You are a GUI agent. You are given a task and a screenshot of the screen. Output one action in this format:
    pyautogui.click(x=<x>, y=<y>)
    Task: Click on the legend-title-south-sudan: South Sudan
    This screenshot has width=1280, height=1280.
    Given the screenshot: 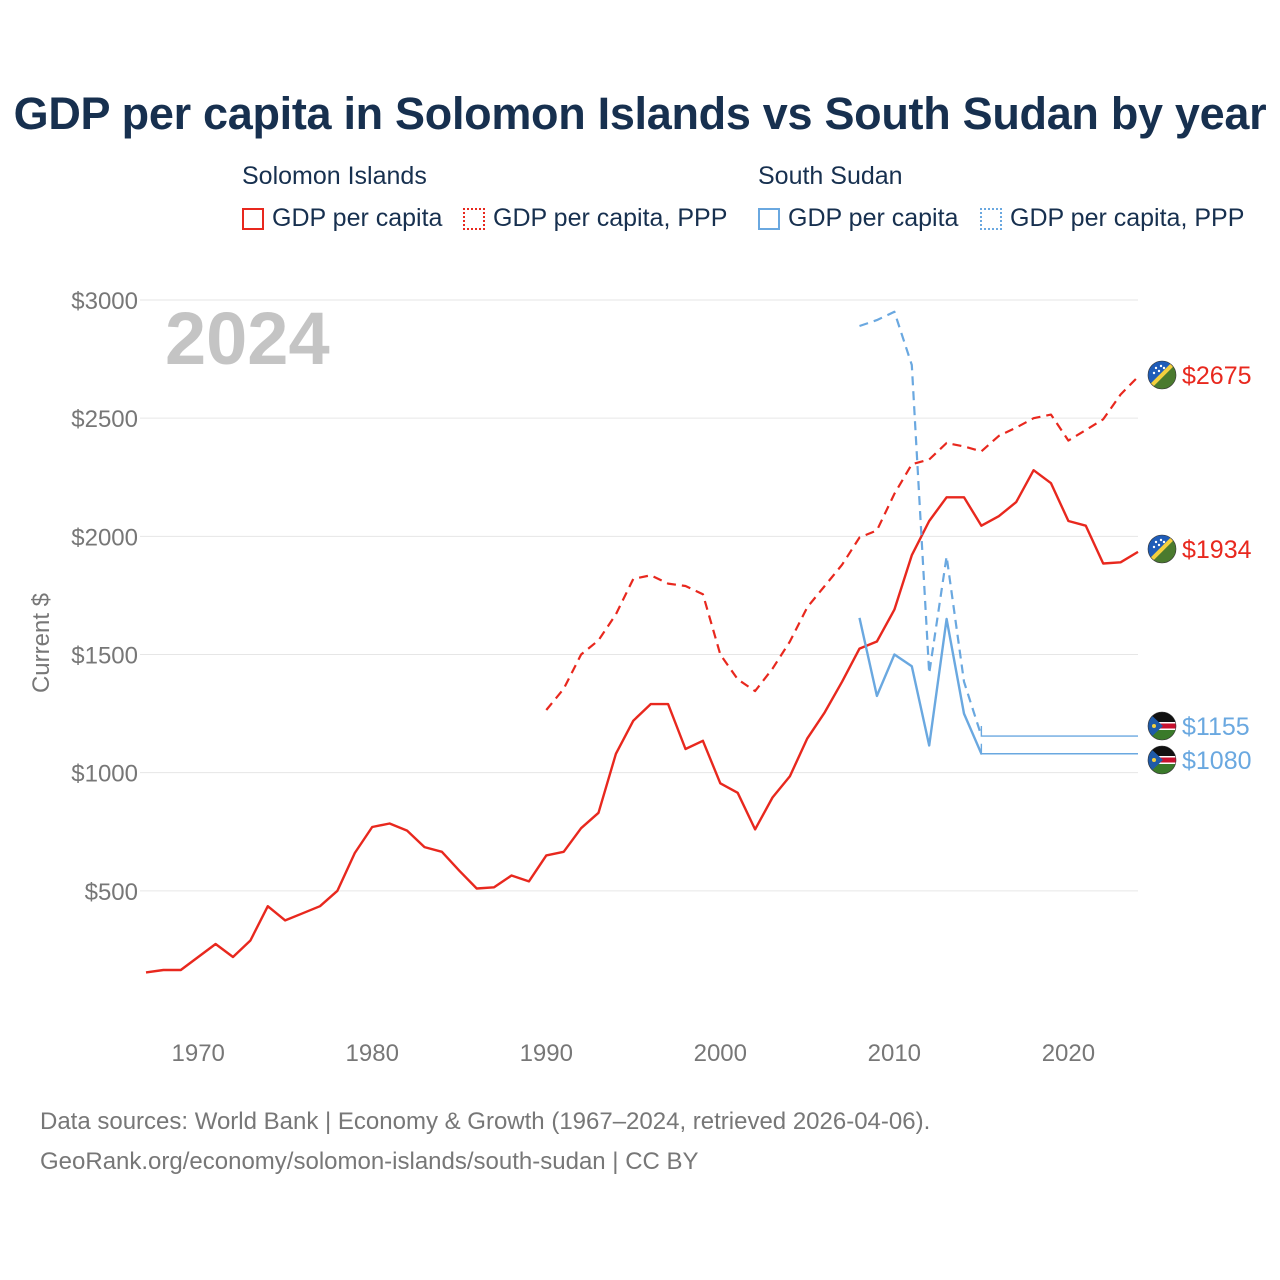 What is the action you would take?
    pyautogui.click(x=830, y=176)
    